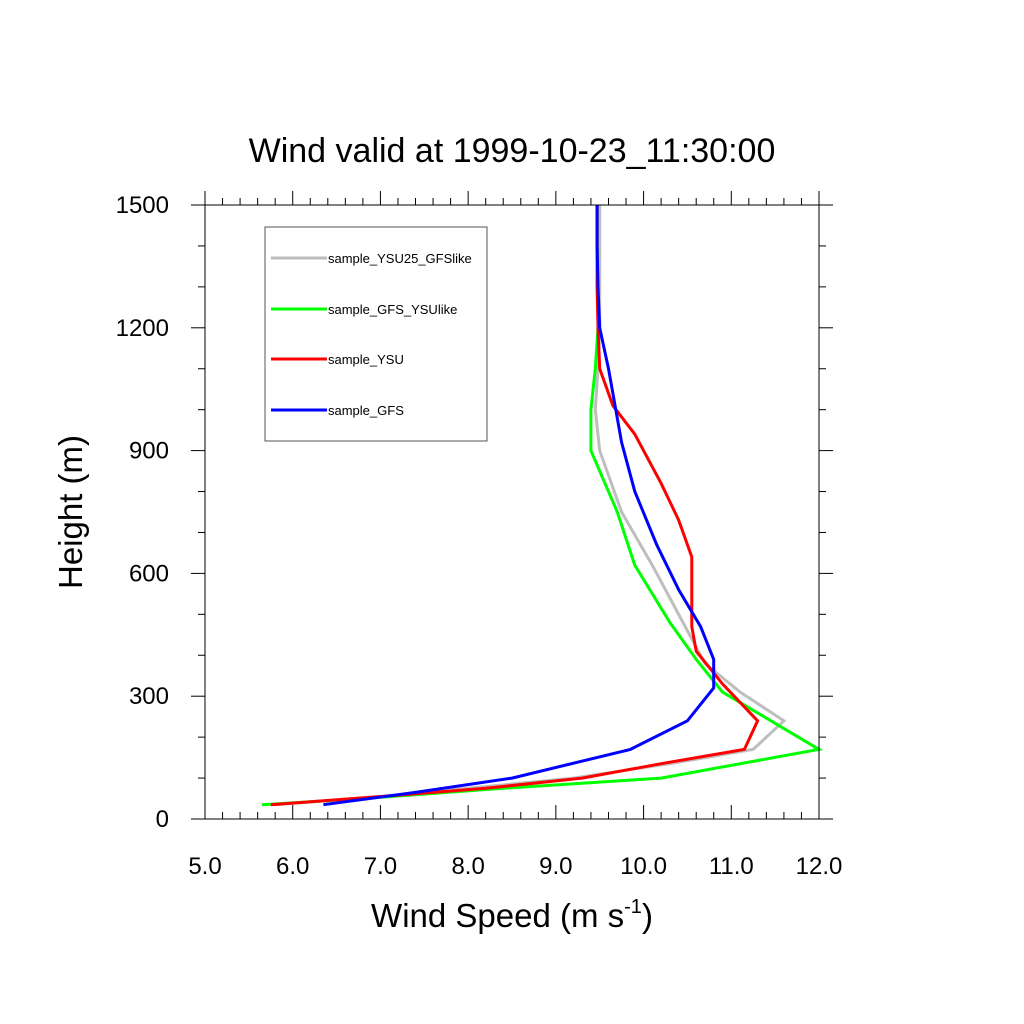  Describe the element at coordinates (366, 359) in the screenshot. I see `legend-label: sample_YSU` at that location.